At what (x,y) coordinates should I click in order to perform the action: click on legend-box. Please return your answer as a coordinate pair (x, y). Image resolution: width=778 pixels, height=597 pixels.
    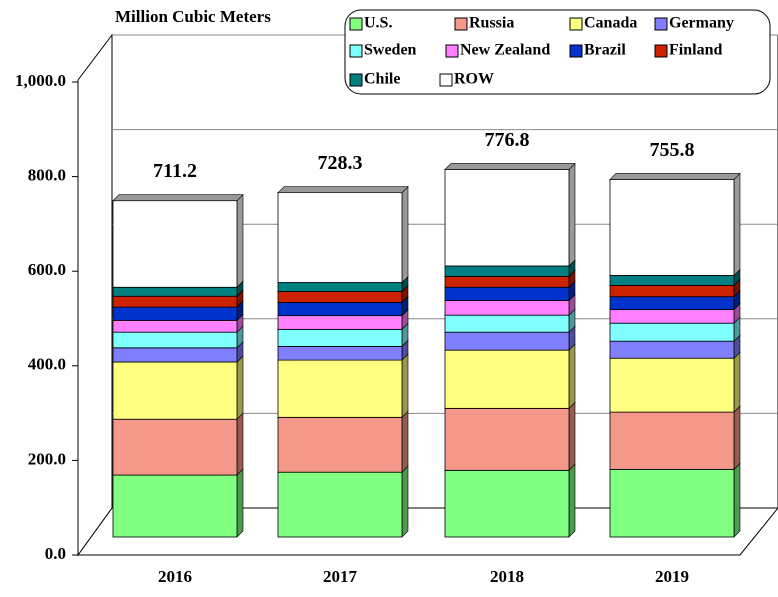
    Looking at the image, I should click on (557, 52).